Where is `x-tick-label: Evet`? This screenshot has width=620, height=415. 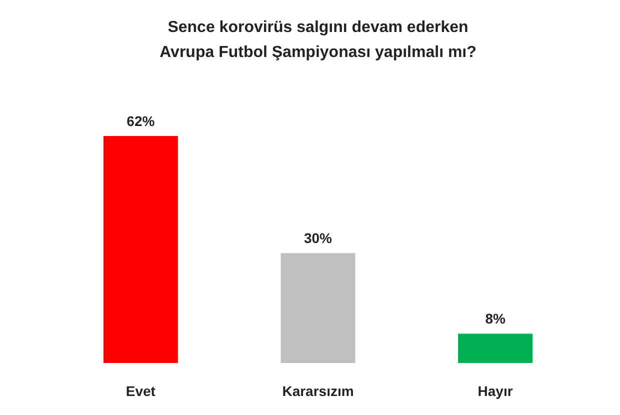
x-tick-label: Evet is located at coordinates (141, 391).